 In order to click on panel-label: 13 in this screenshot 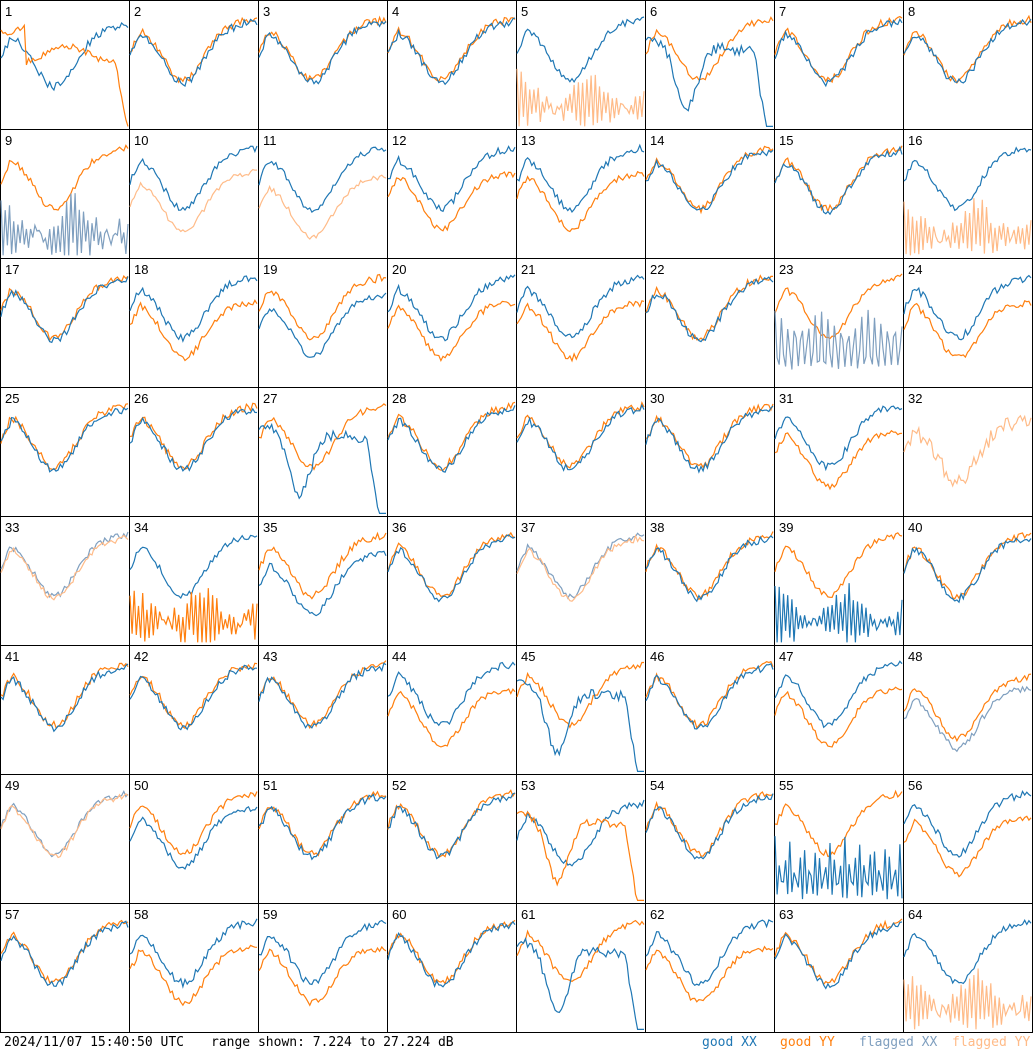, I will do `click(528, 140)`.